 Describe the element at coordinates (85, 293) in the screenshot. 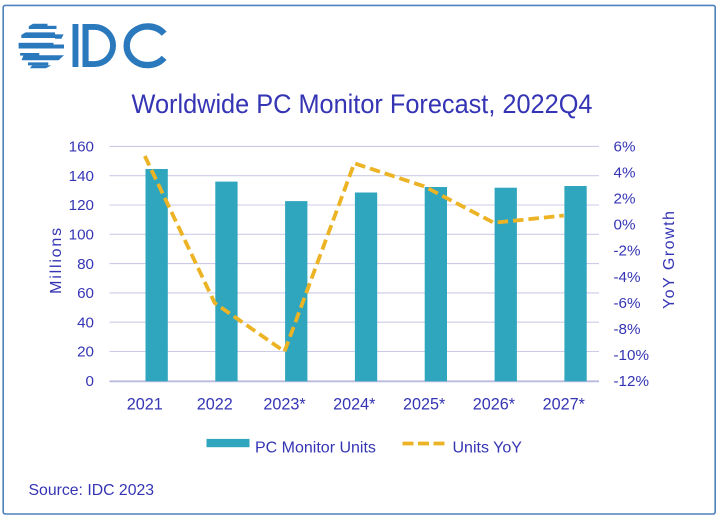

I see `svg-text: 60` at that location.